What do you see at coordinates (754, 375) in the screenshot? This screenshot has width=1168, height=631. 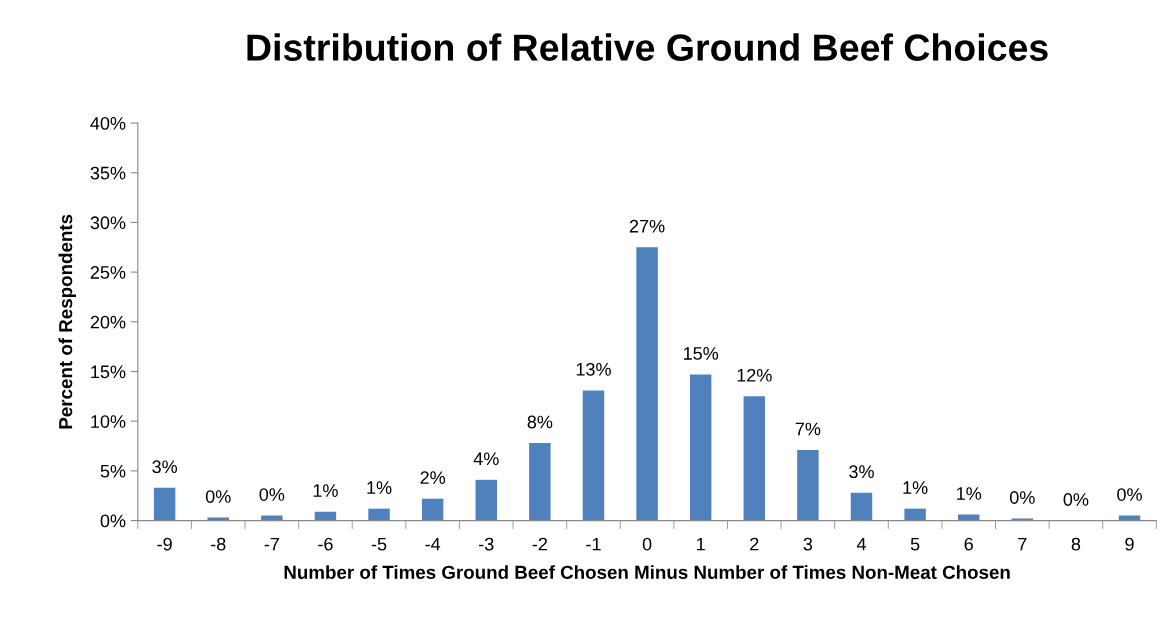 I see `data-label: 12%` at bounding box center [754, 375].